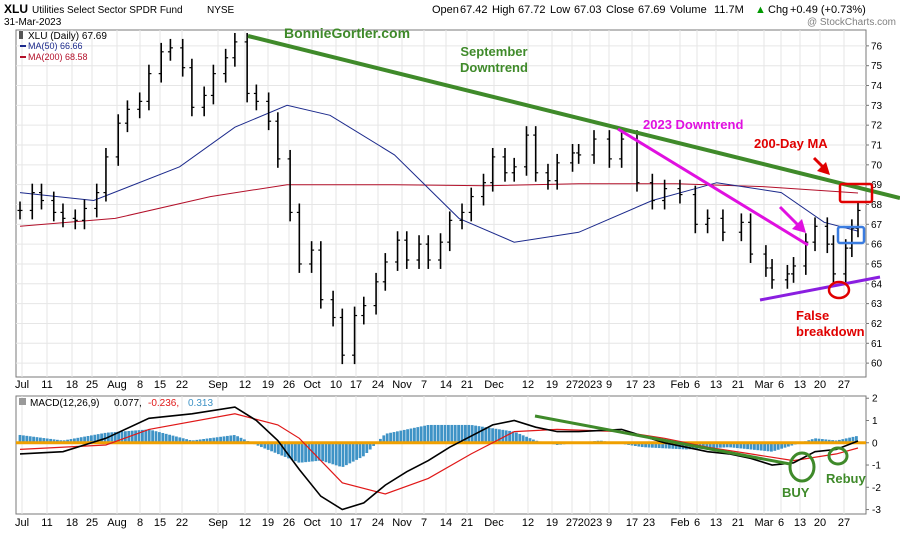 This screenshot has height=534, width=900. I want to click on high-value: 67.72, so click(532, 10).